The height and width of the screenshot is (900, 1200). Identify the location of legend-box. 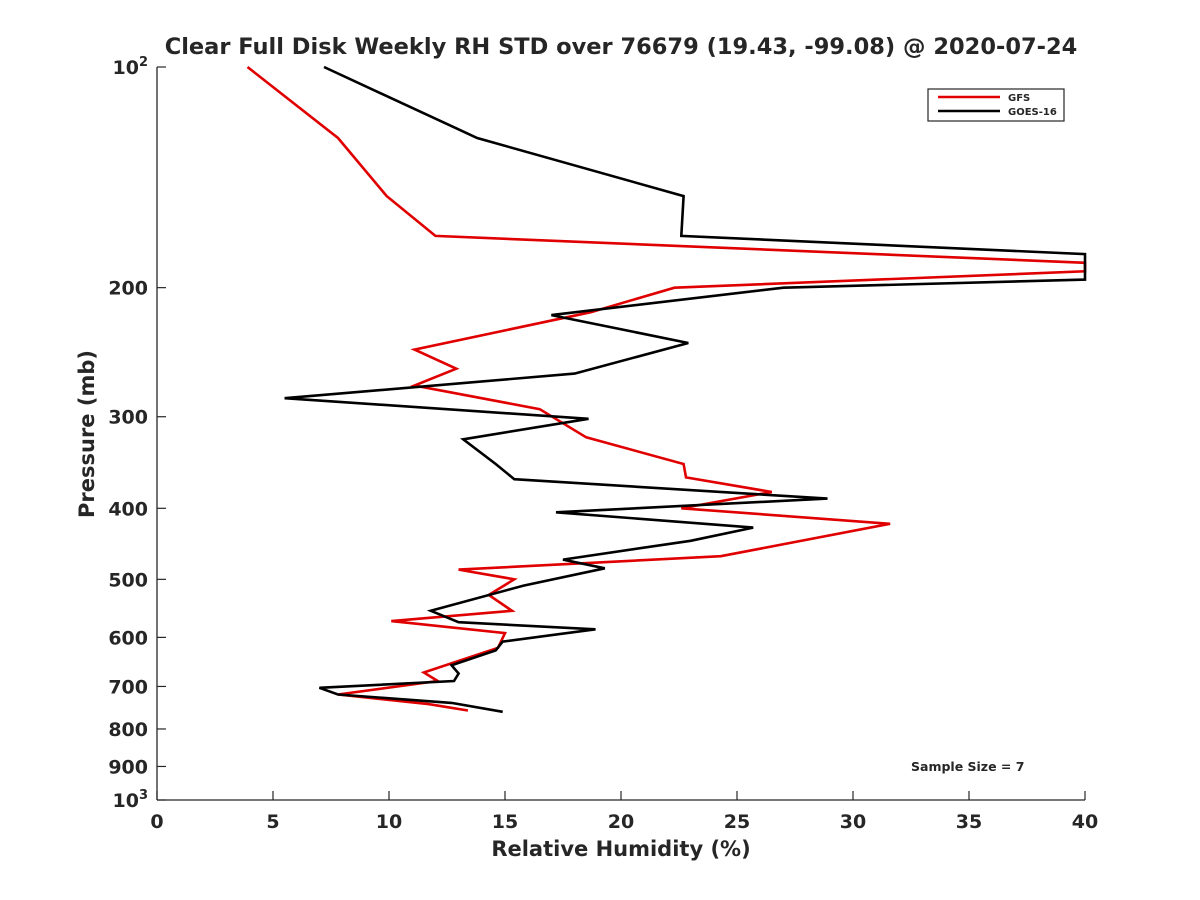
(996, 105).